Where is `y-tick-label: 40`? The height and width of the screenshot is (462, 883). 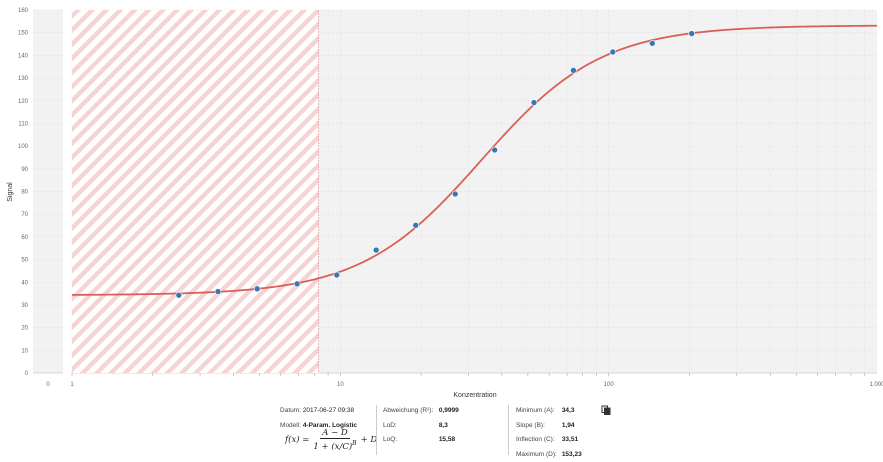 y-tick-label: 40 is located at coordinates (24, 283).